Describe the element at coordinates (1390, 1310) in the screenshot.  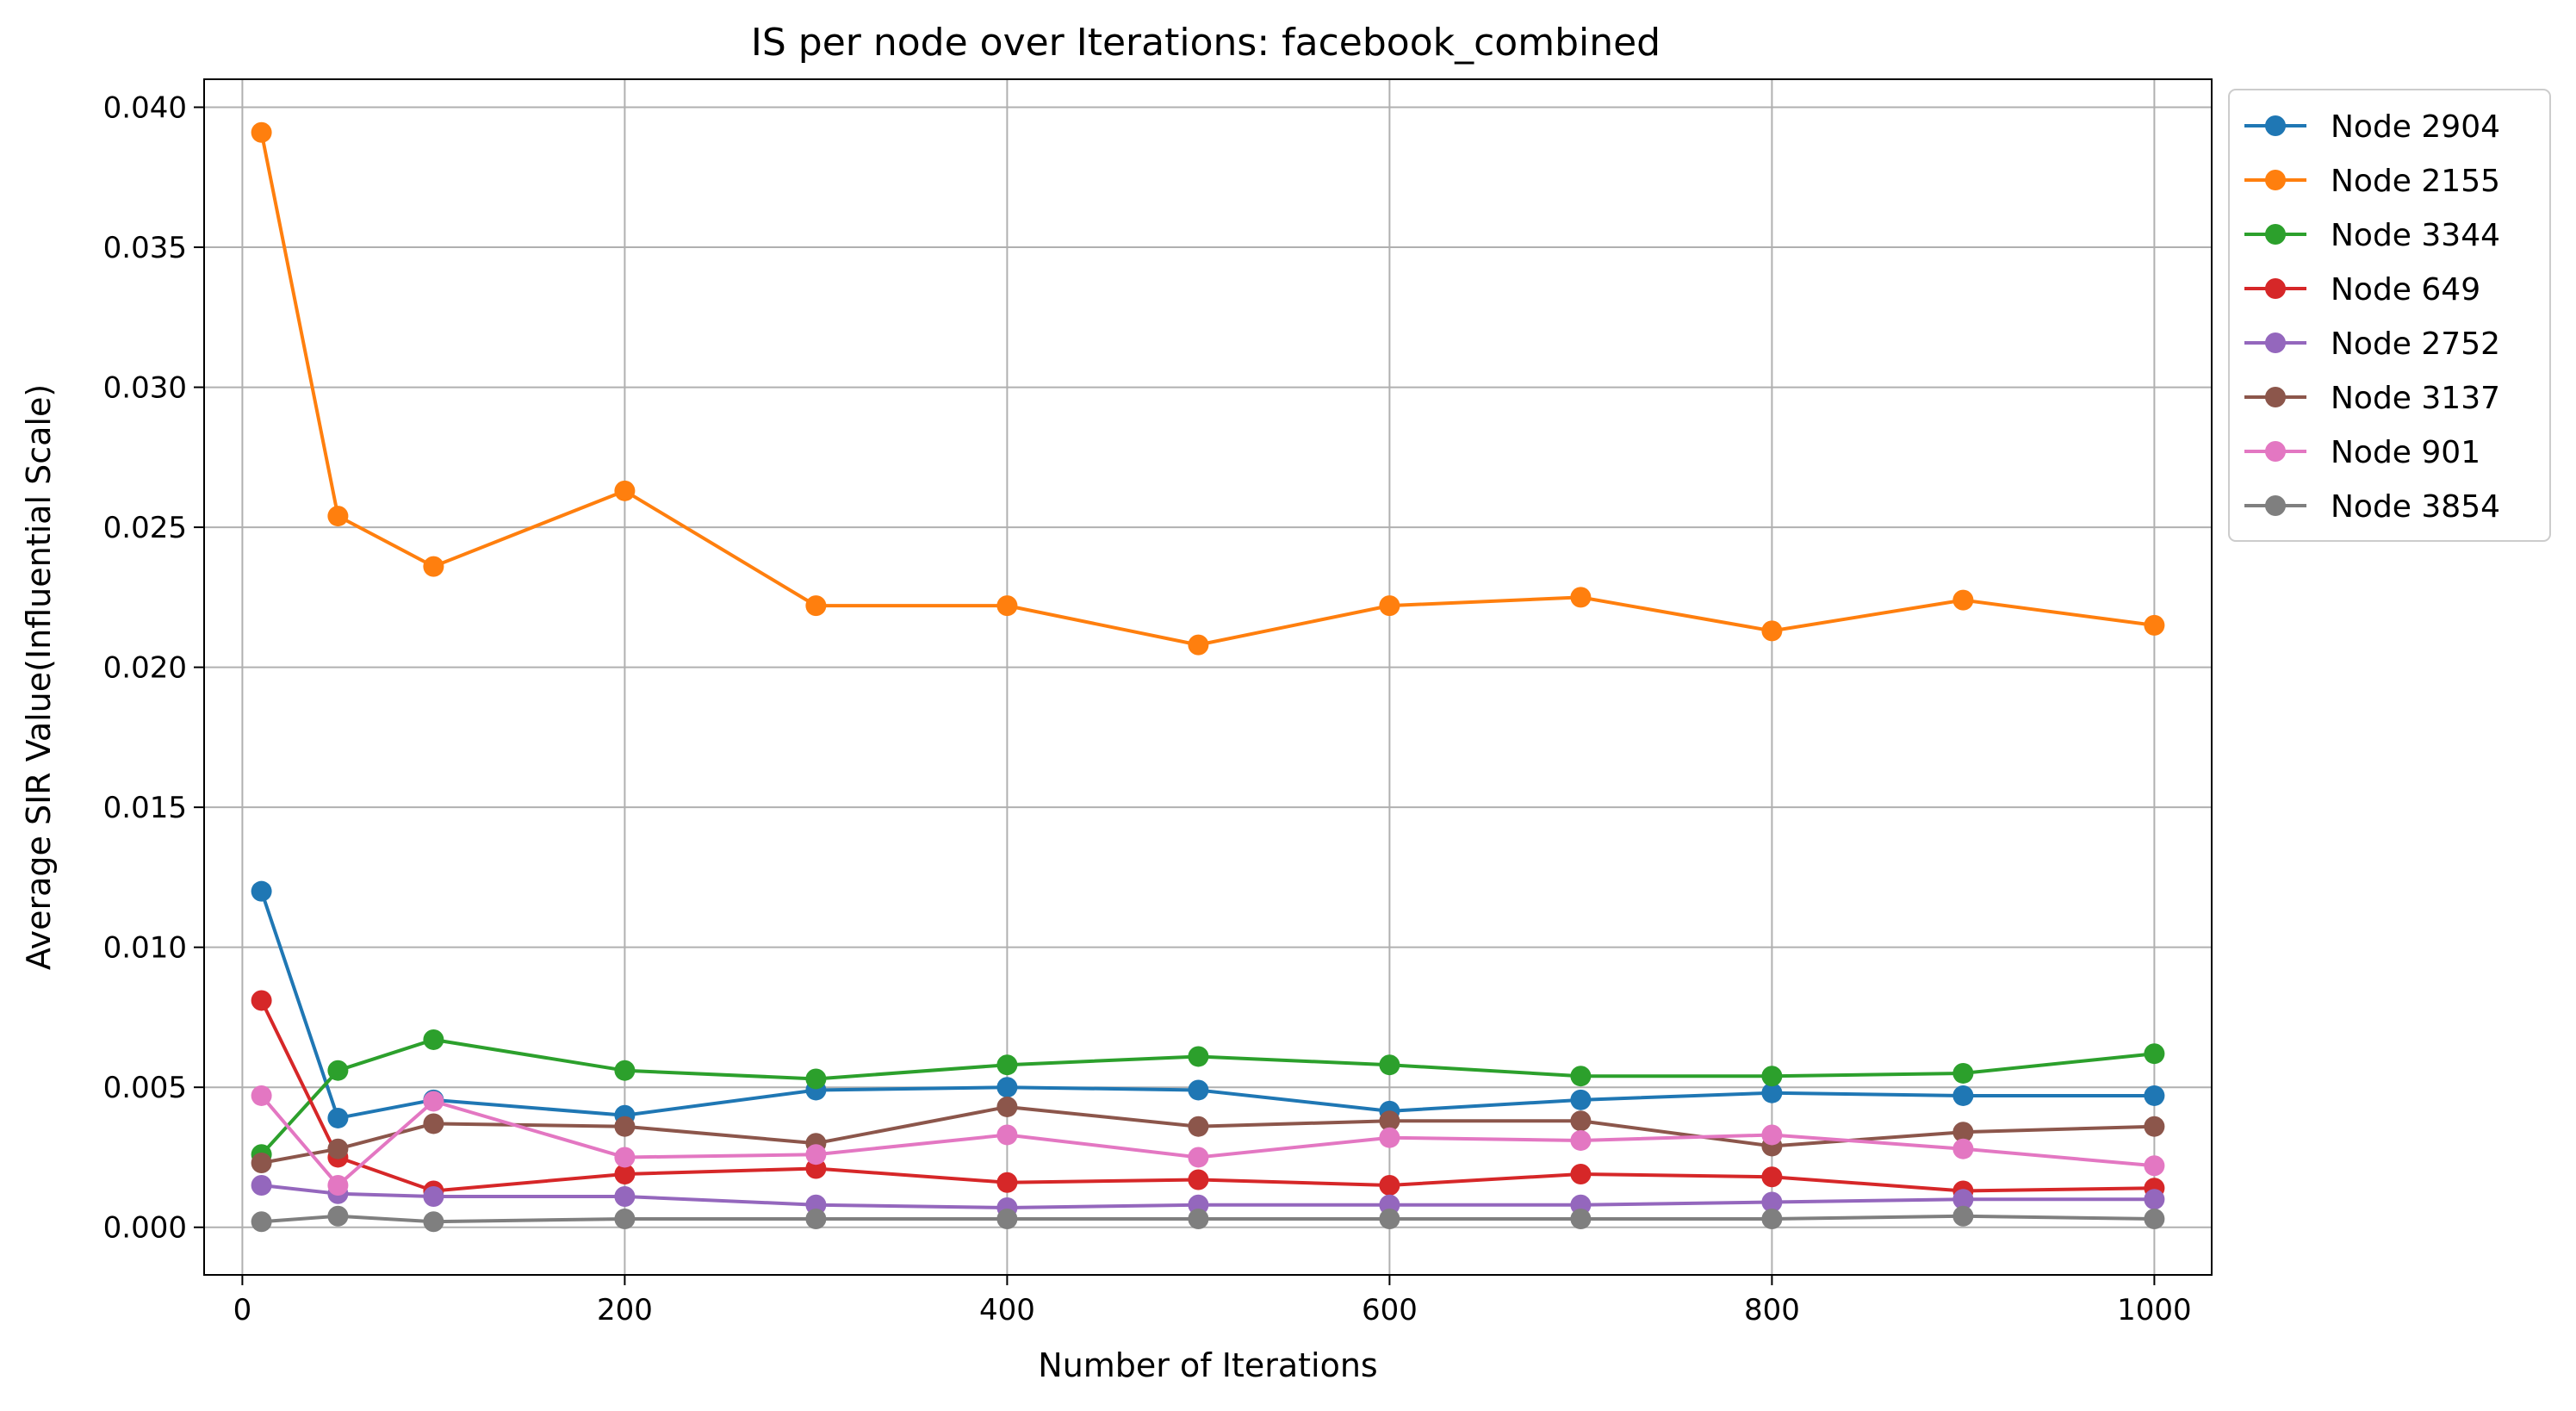
I see `x-tick-label: 600` at that location.